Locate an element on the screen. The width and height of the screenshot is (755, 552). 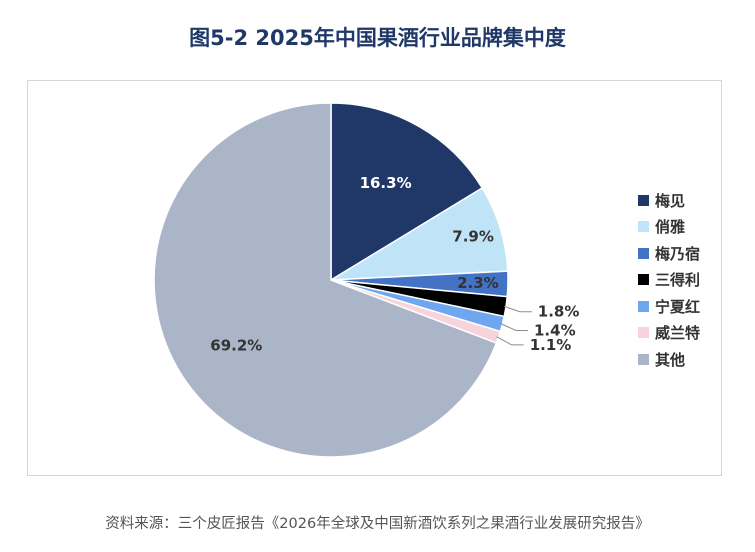
data-label-6: 1.1% is located at coordinates (551, 345).